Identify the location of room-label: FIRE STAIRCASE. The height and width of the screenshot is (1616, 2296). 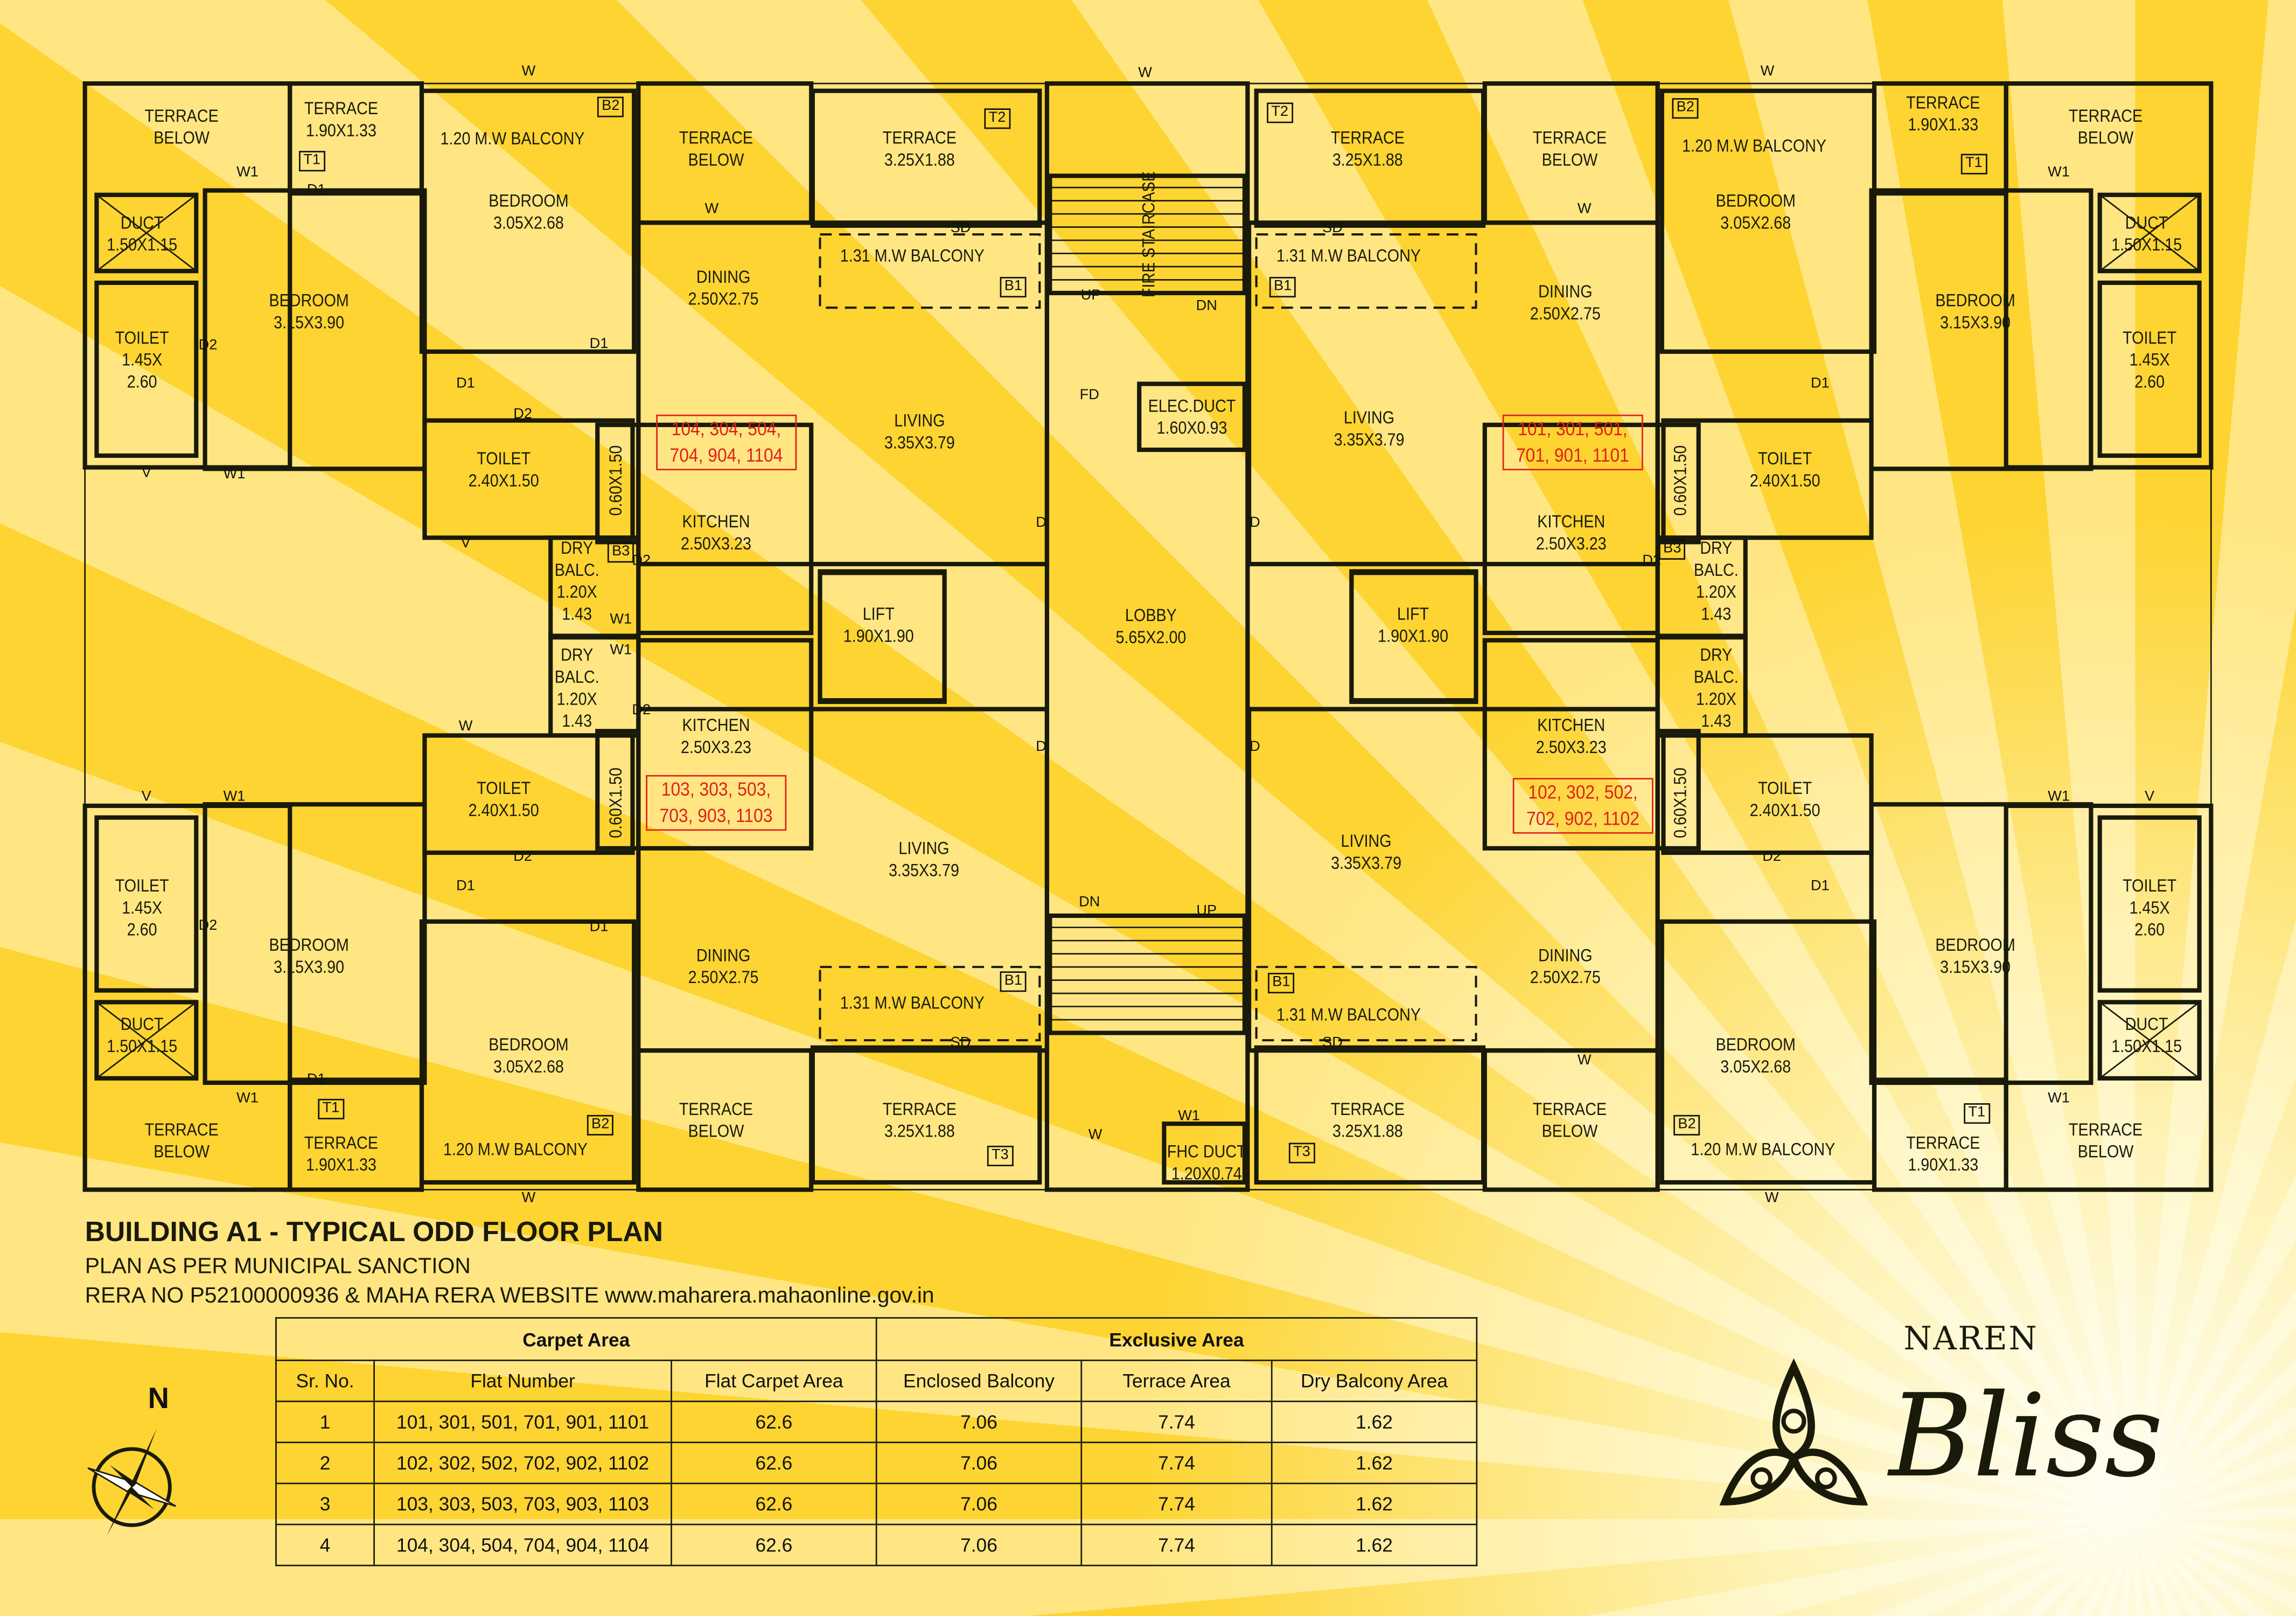
(1150, 234).